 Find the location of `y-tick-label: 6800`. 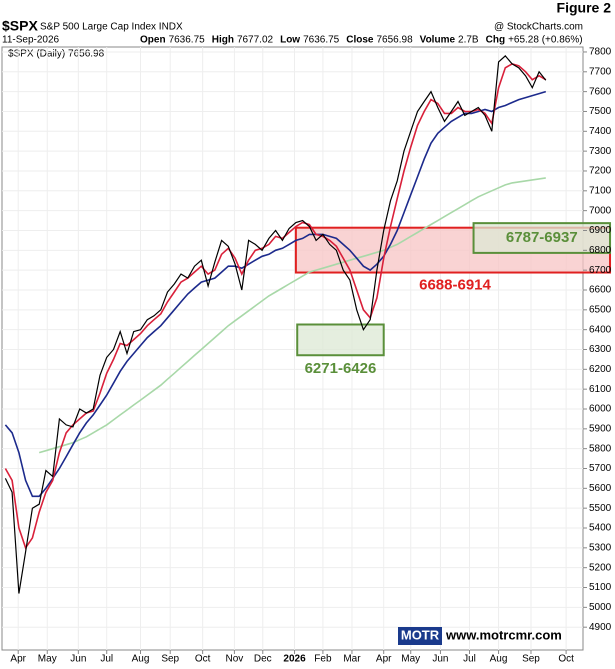

y-tick-label: 6800 is located at coordinates (600, 250).